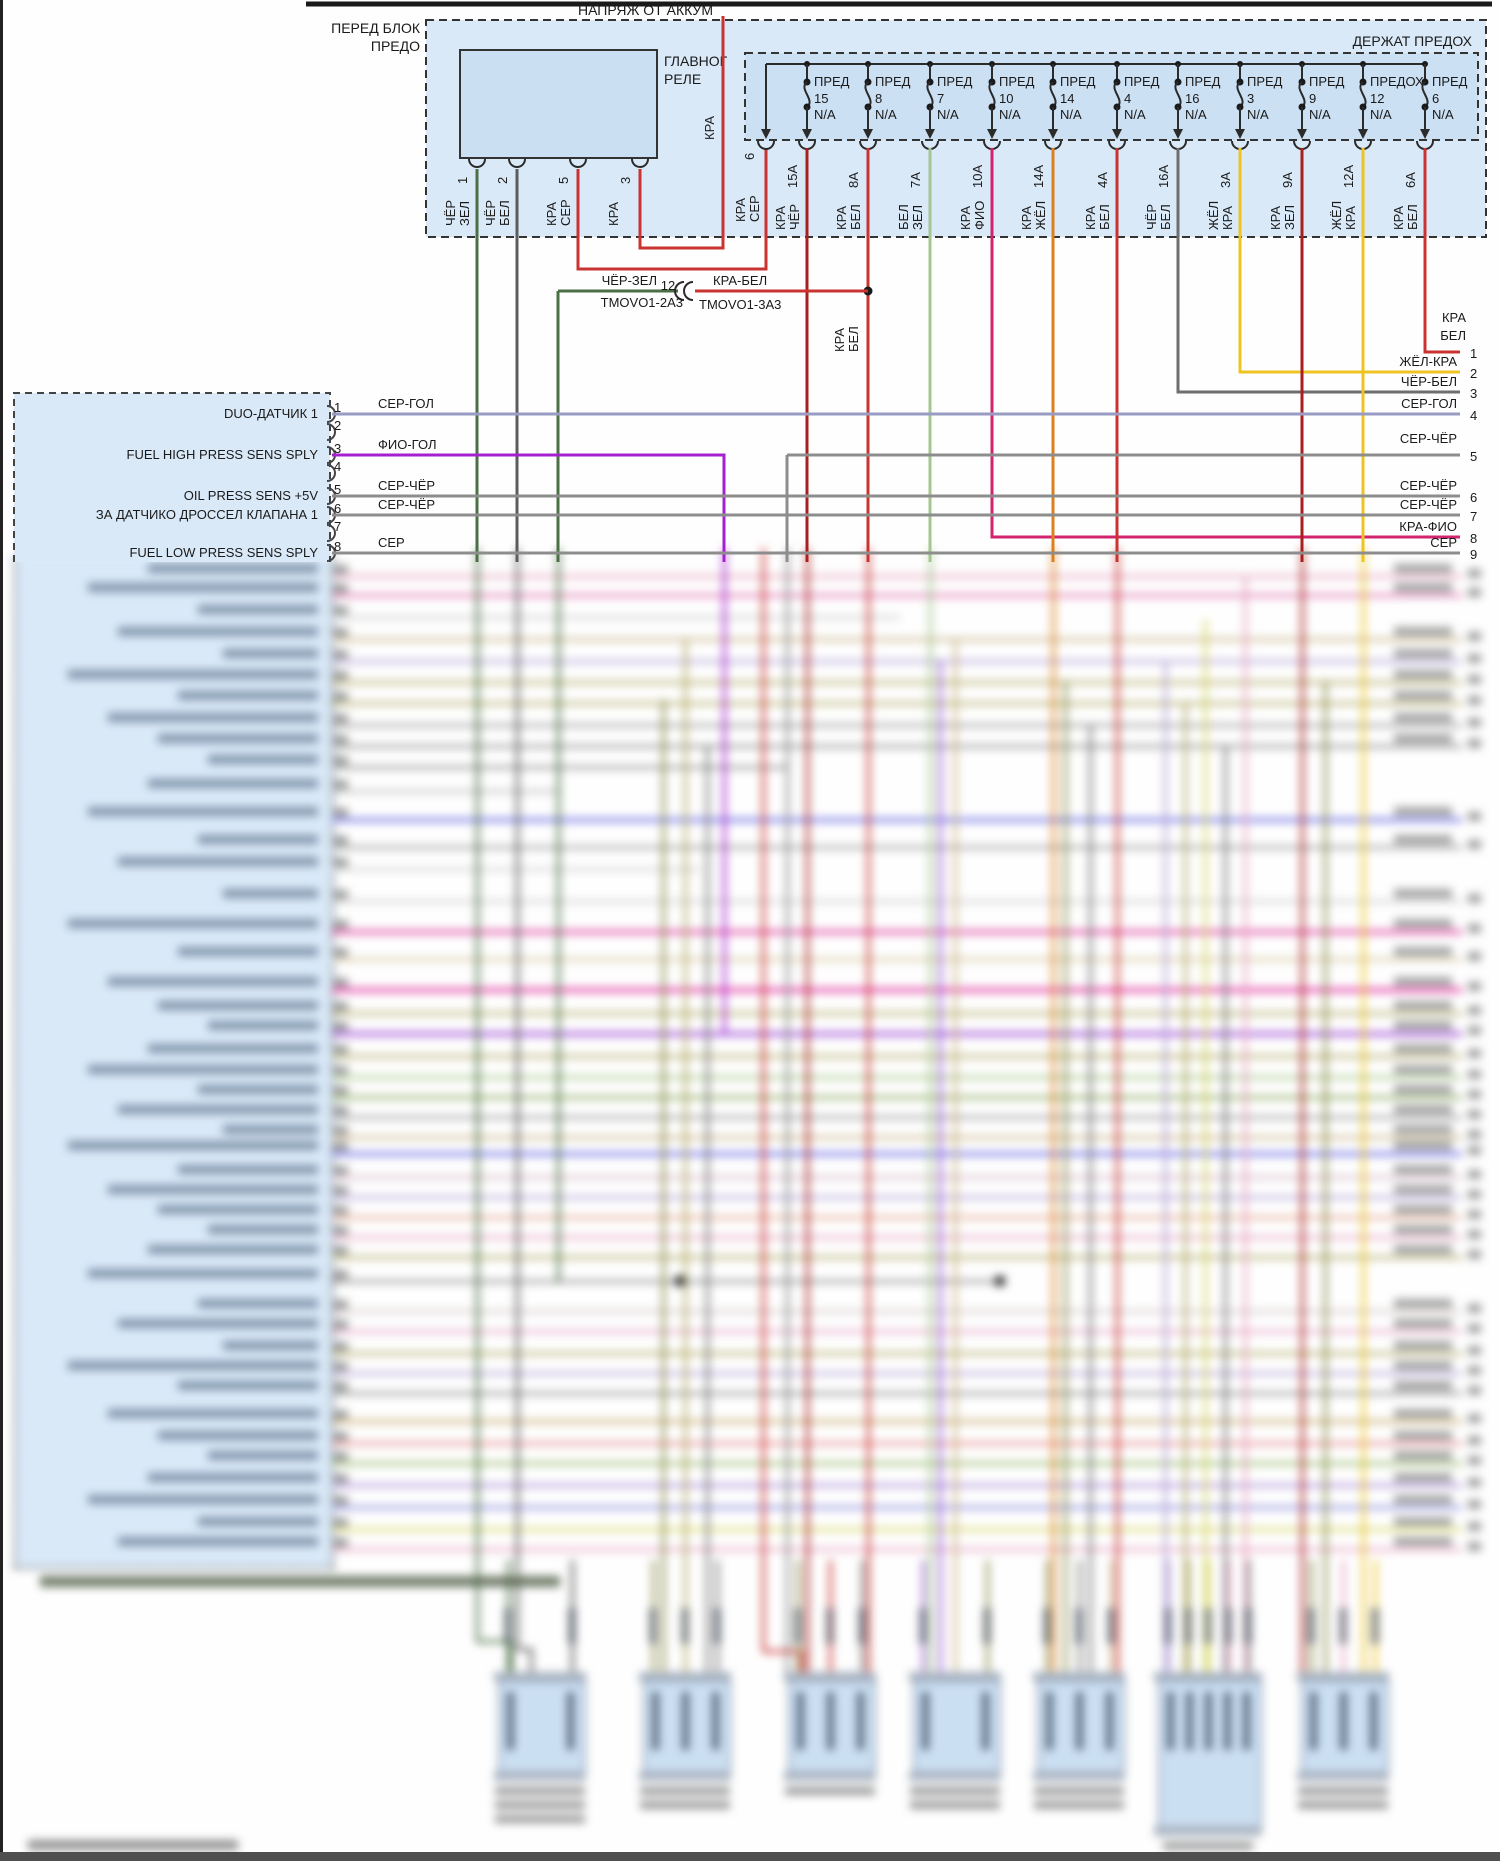  I want to click on fuse-wire-label: КРАЧЁР, so click(787, 217).